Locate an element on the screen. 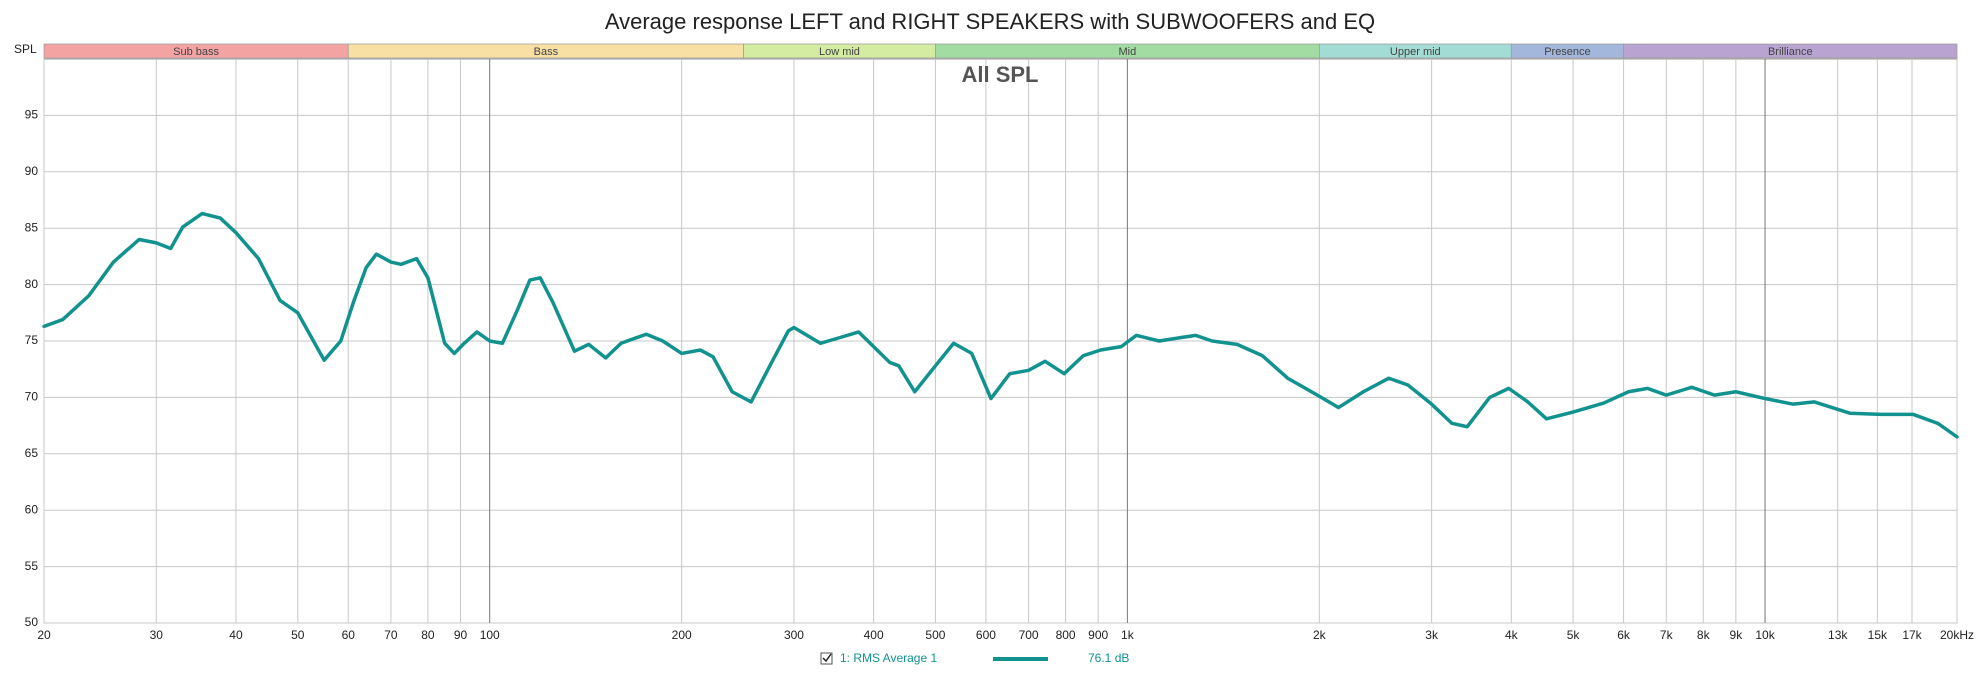  y-tick-label: 85 is located at coordinates (32, 227).